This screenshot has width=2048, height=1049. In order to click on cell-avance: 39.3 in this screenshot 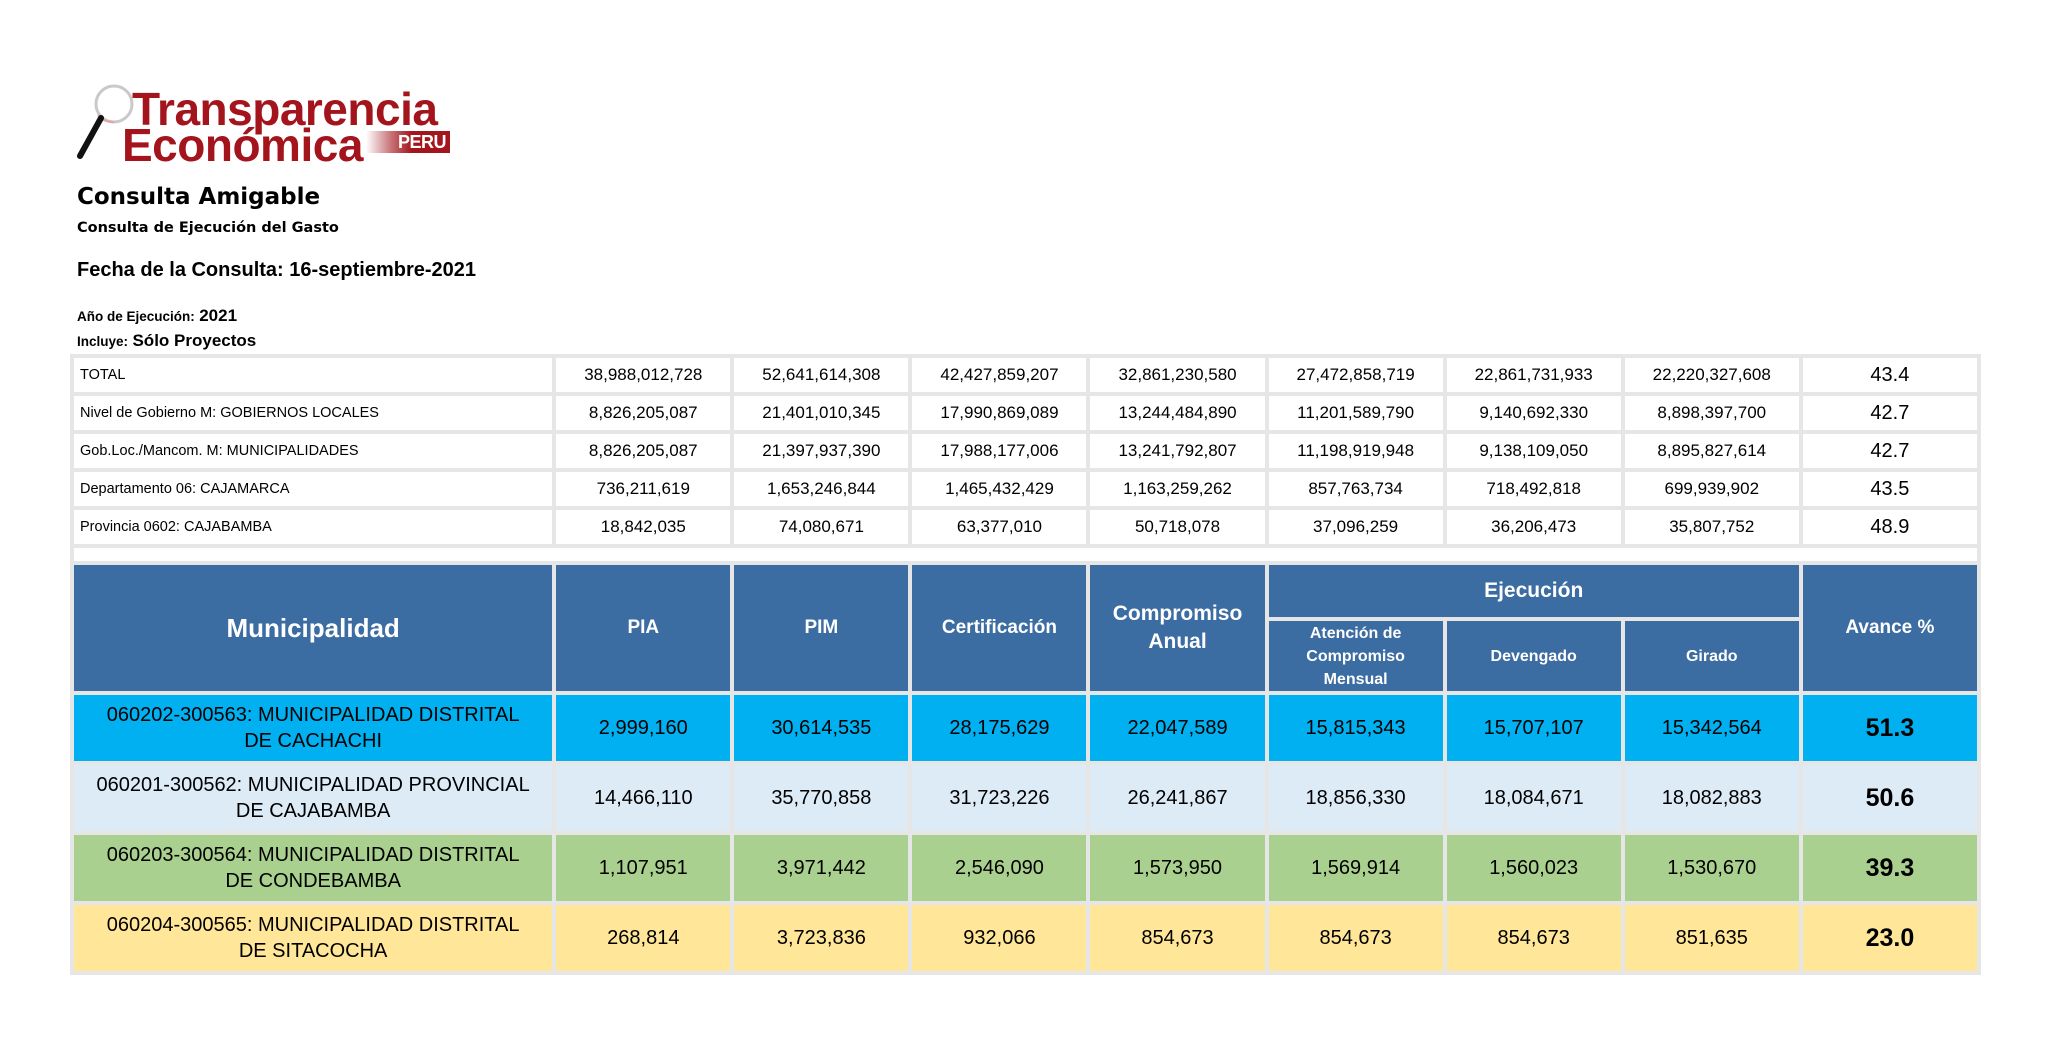, I will do `click(1889, 868)`.